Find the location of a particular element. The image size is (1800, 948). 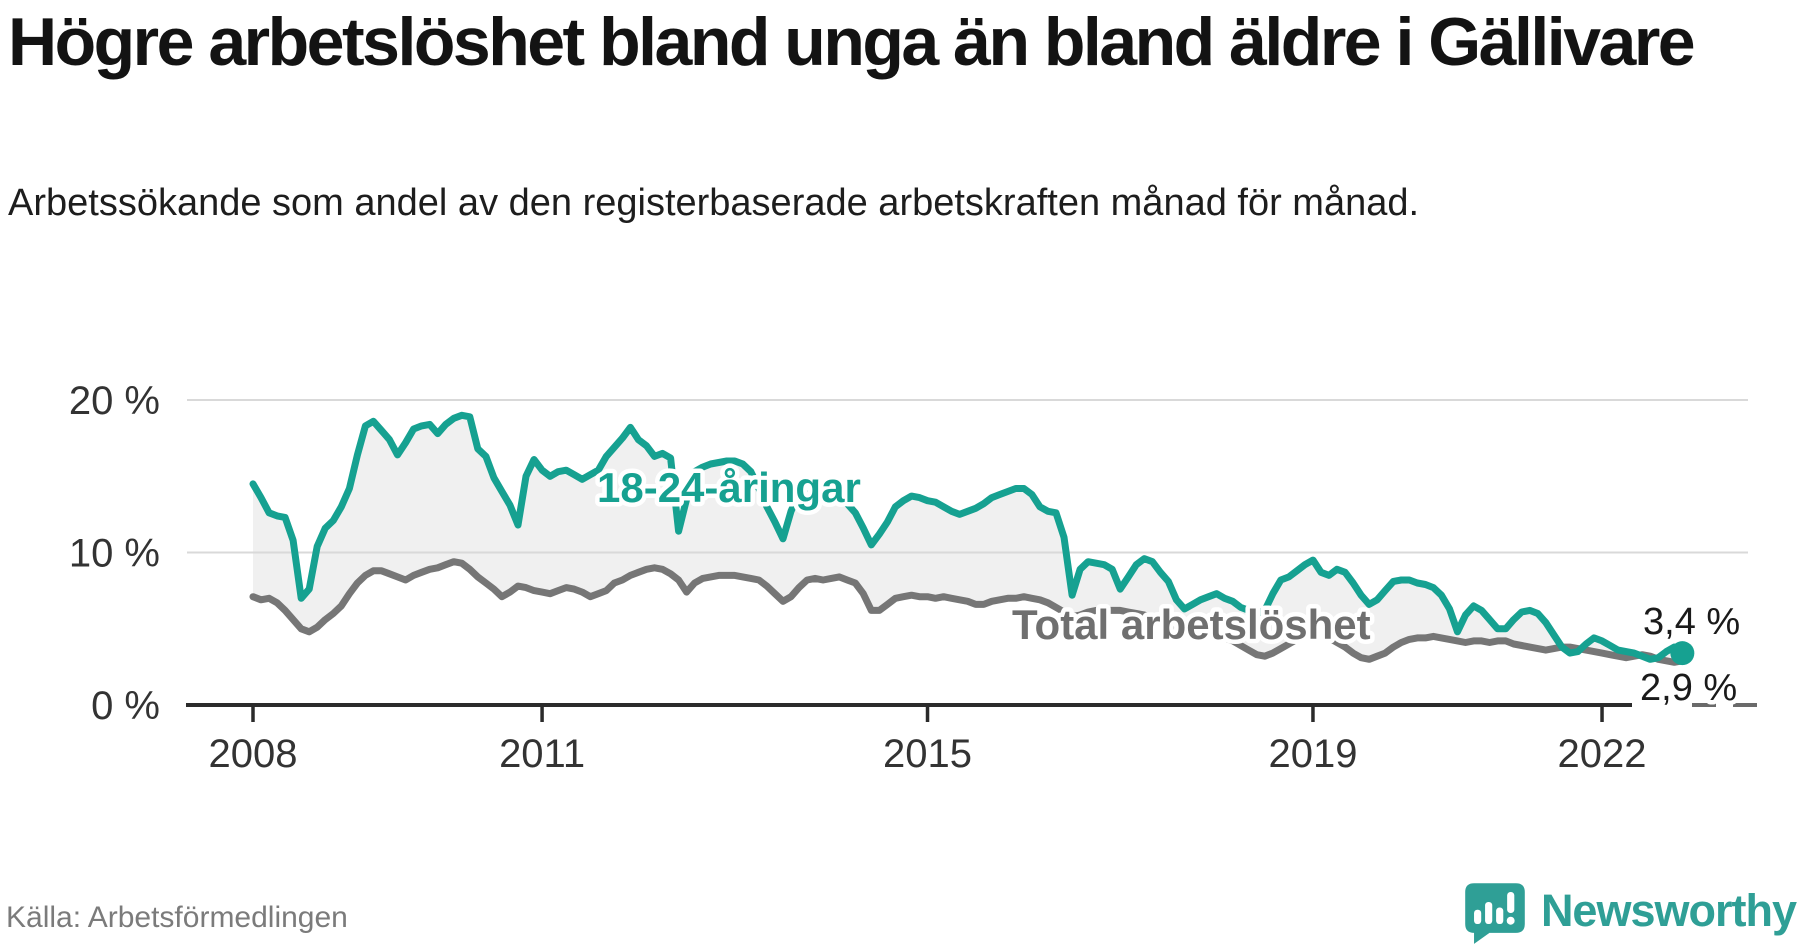

total-end-value-label: 2,9 % is located at coordinates (1688, 688).